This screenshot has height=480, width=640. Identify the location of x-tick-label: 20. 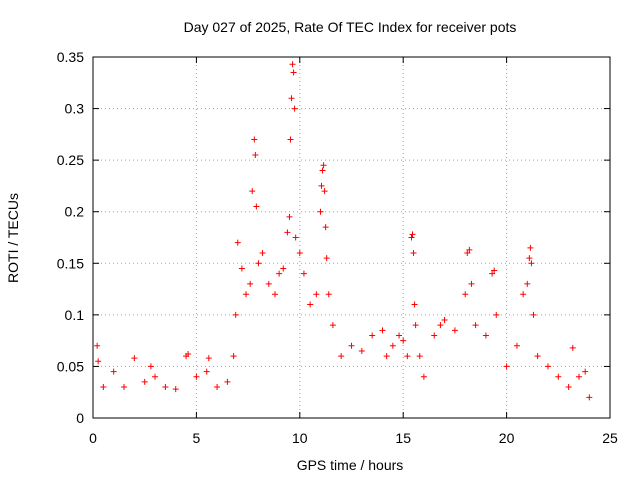
(507, 438).